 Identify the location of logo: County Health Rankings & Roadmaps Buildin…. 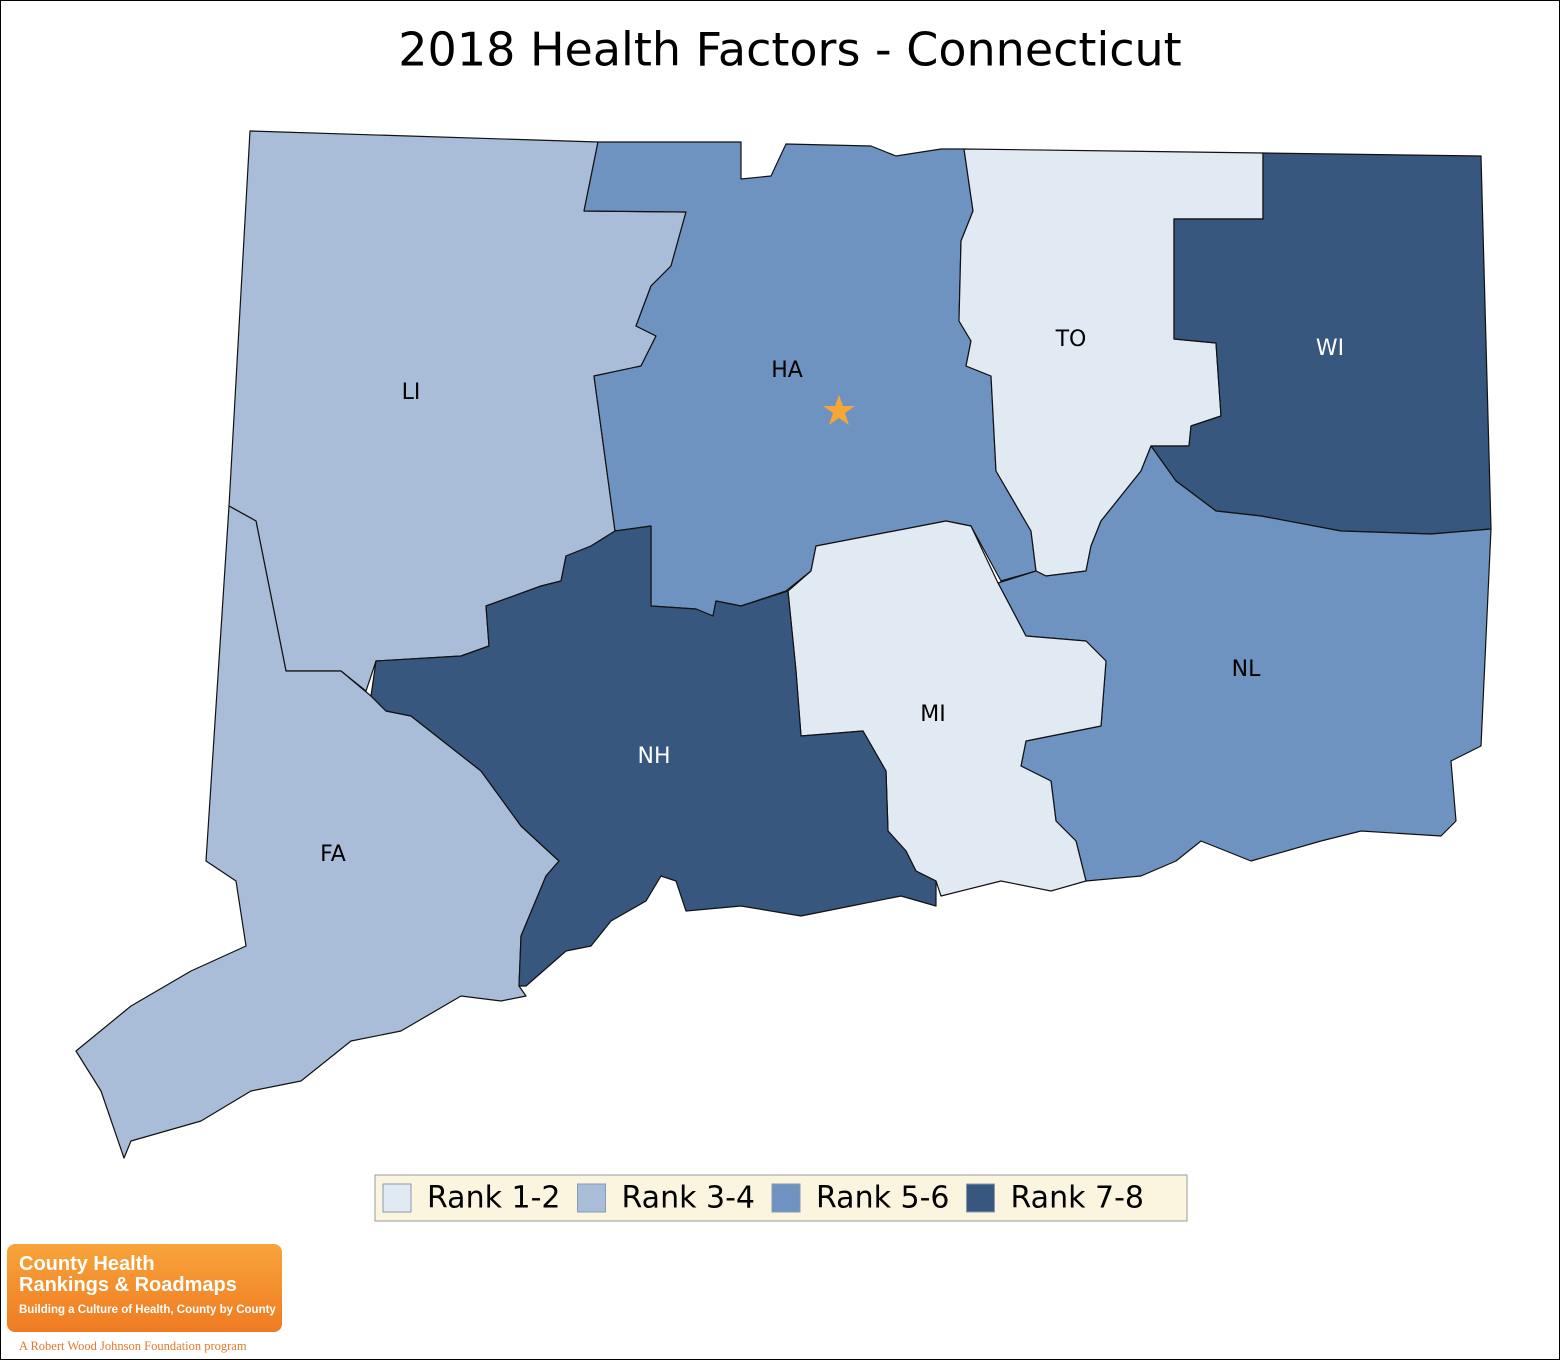
(144, 1288).